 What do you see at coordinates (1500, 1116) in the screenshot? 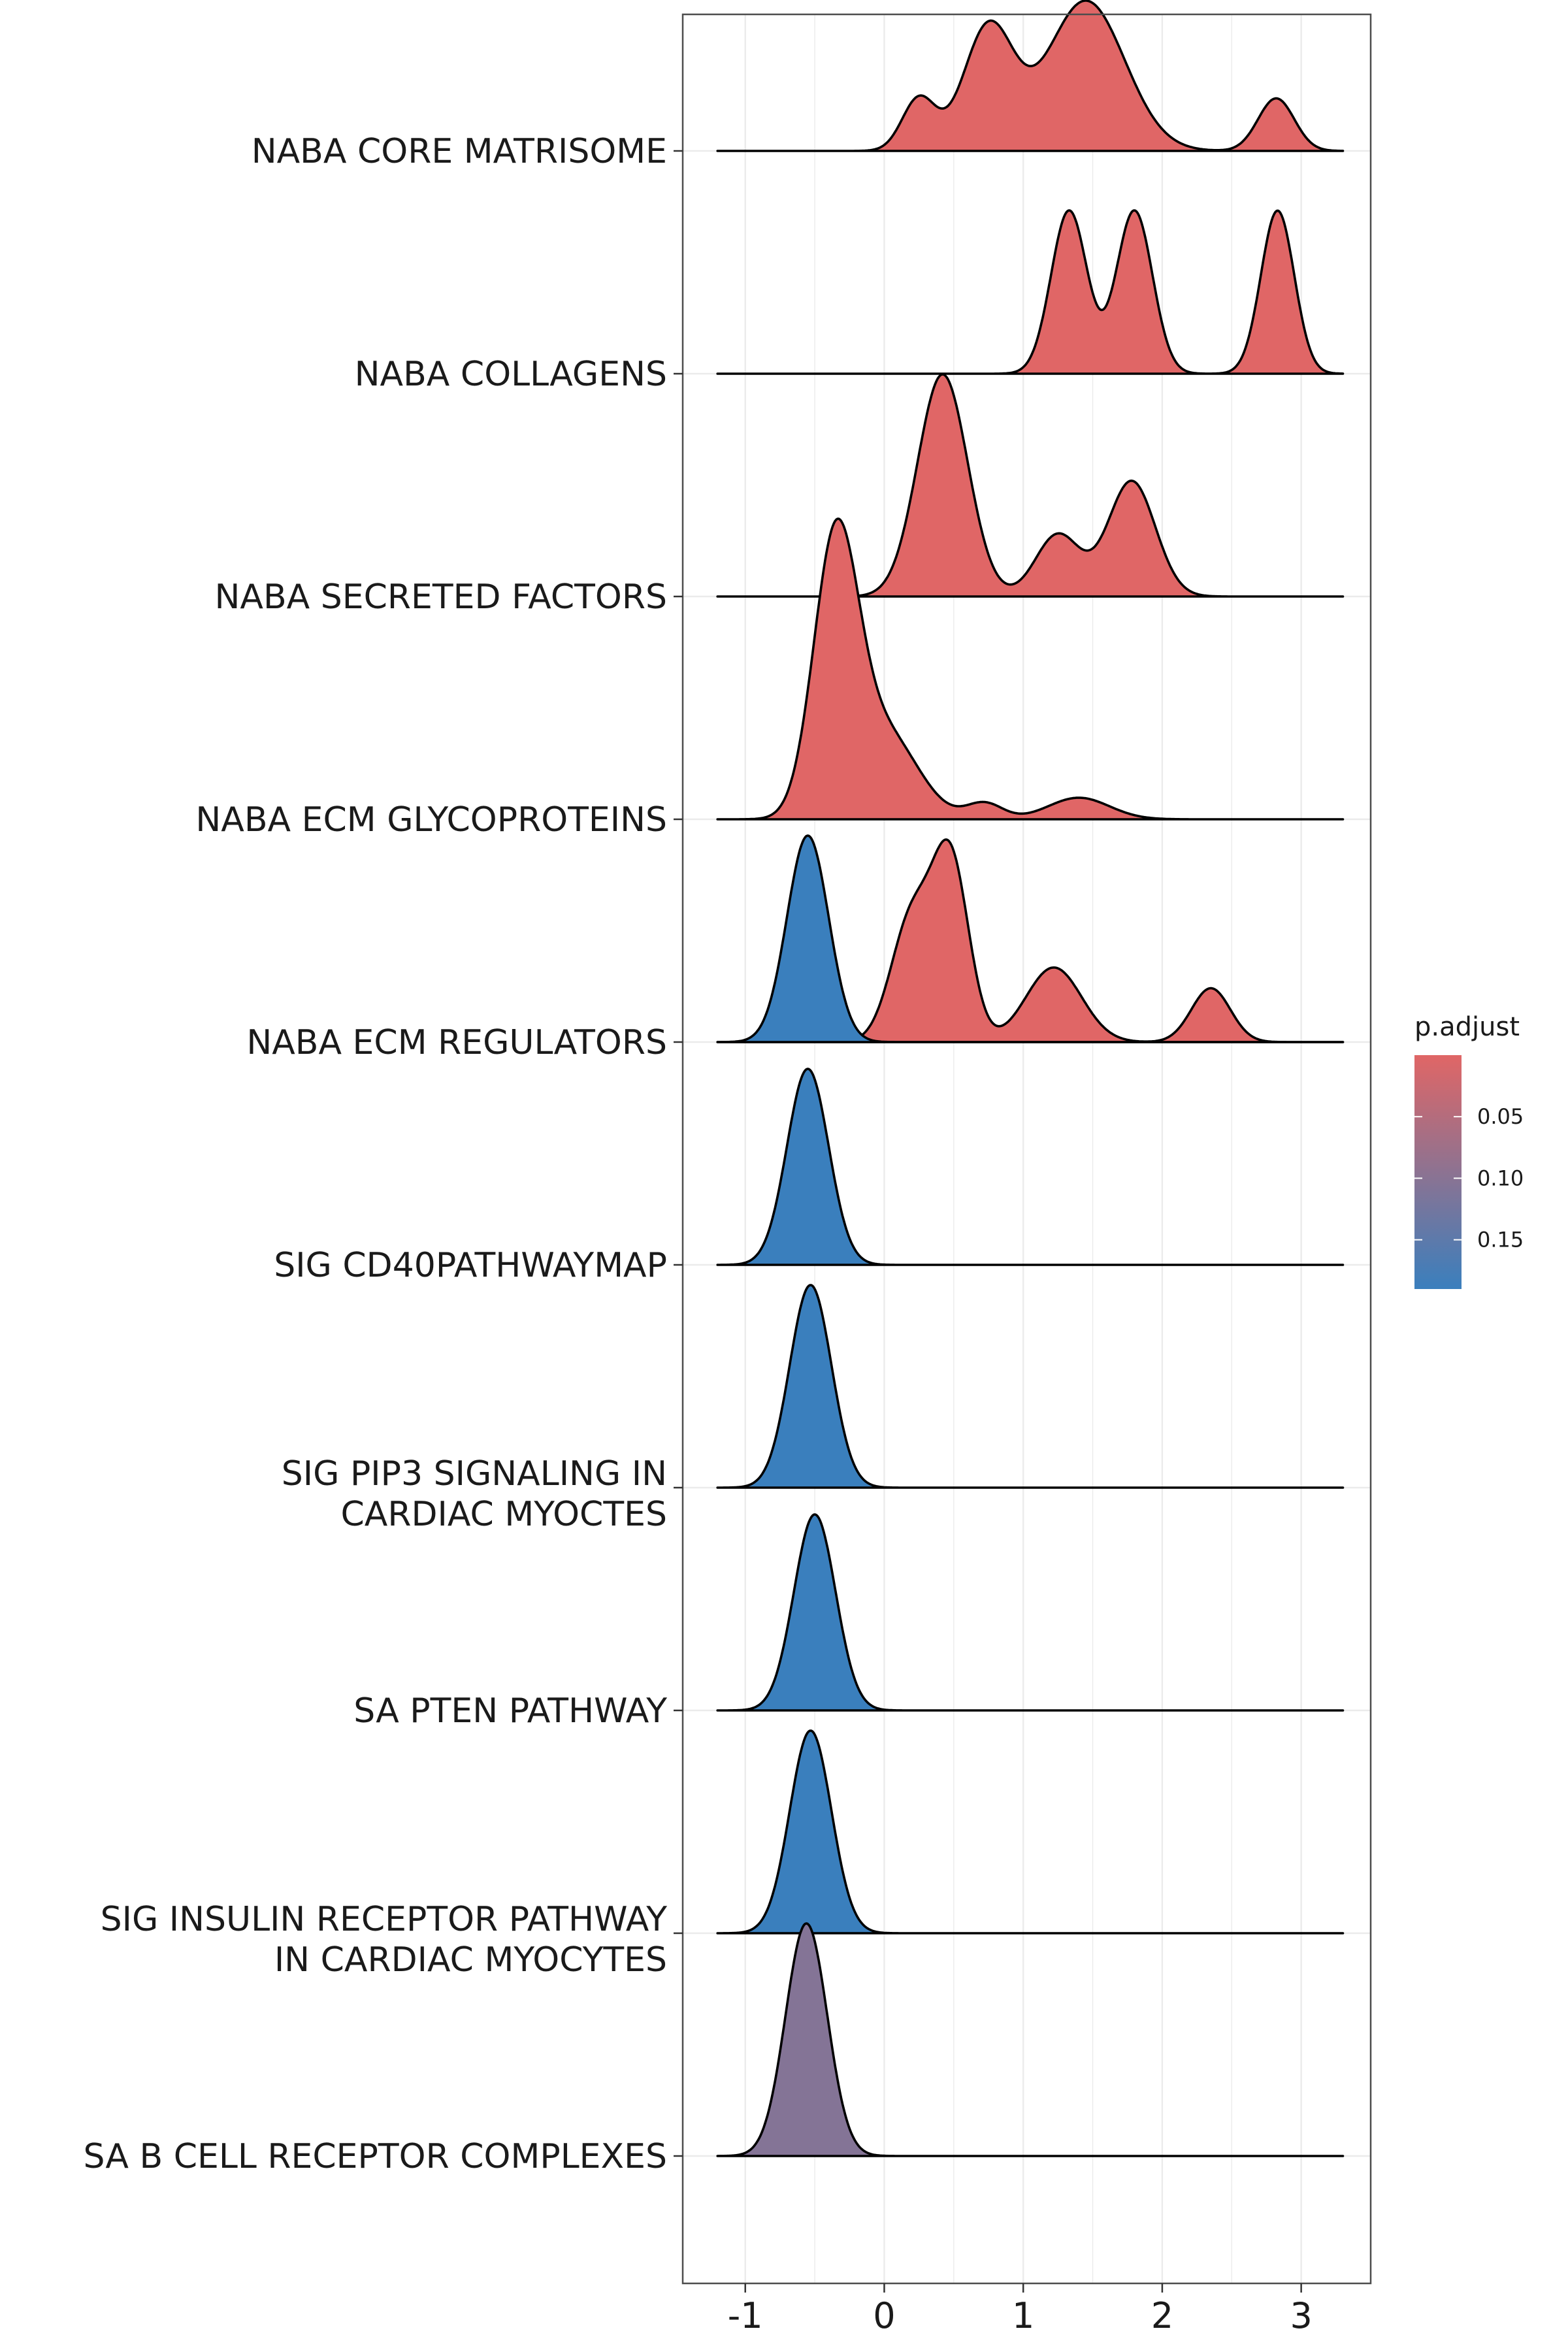
I see `legend-tick-label: 0.05` at bounding box center [1500, 1116].